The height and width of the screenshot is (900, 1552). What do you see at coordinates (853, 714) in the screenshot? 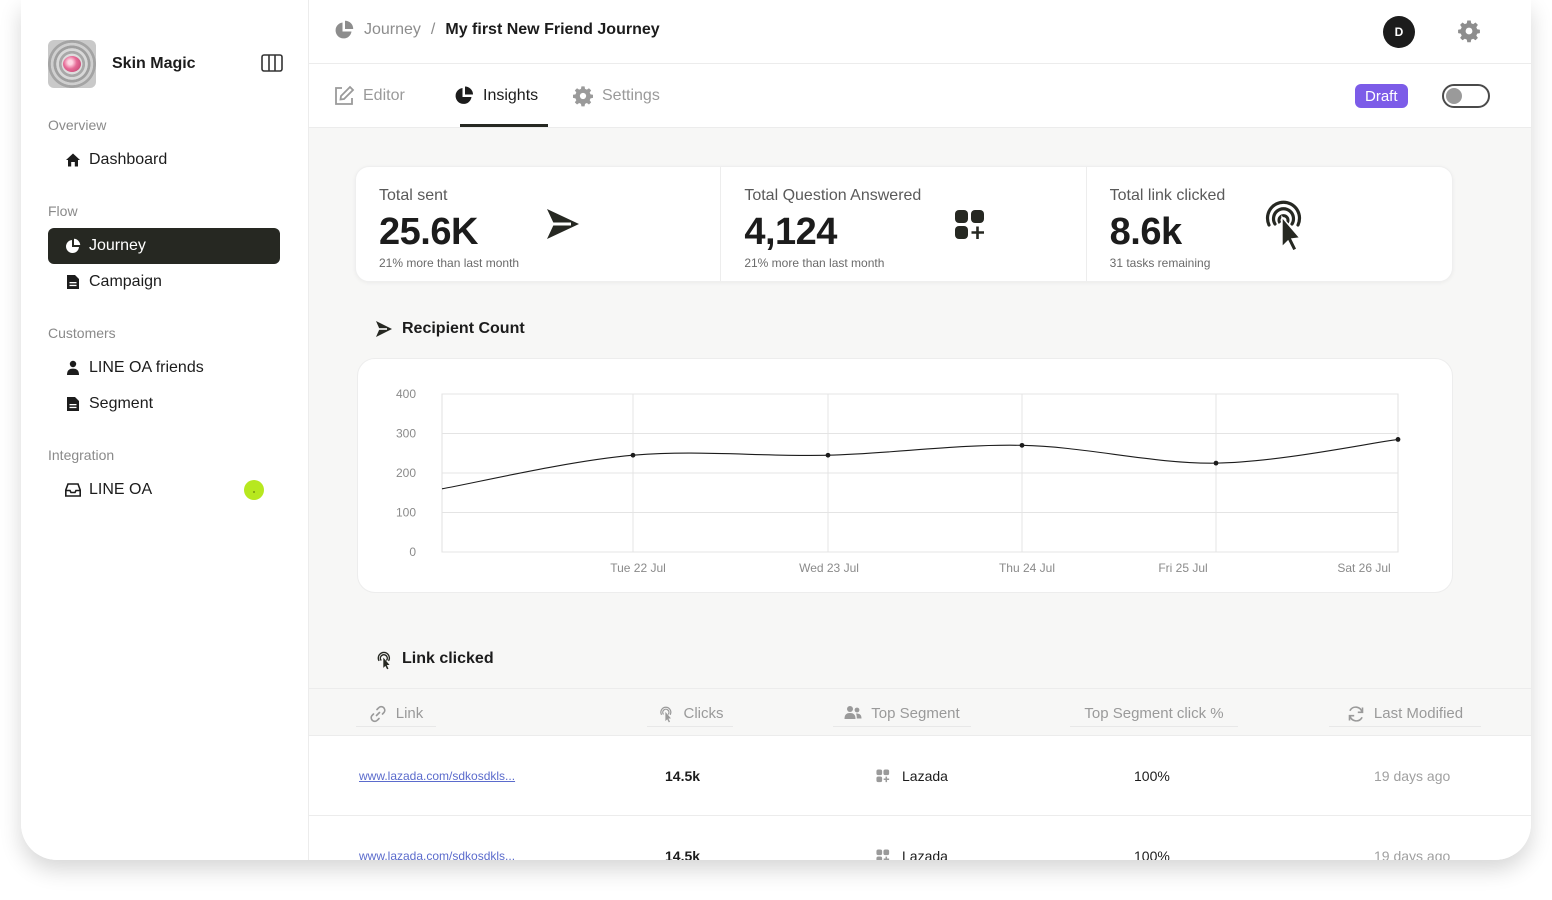
I see `users-icon` at bounding box center [853, 714].